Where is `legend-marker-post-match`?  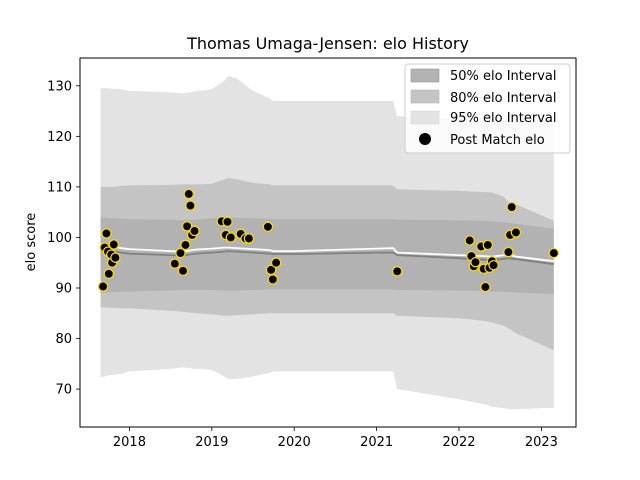 legend-marker-post-match is located at coordinates (425, 139).